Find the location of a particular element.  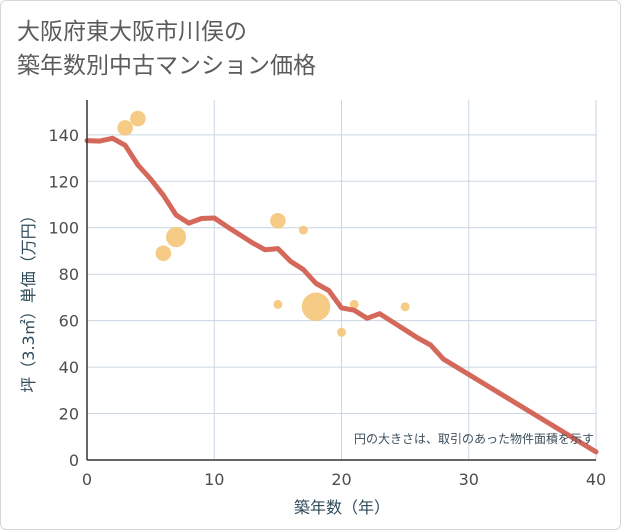

x-tick-label: 30 is located at coordinates (469, 479).